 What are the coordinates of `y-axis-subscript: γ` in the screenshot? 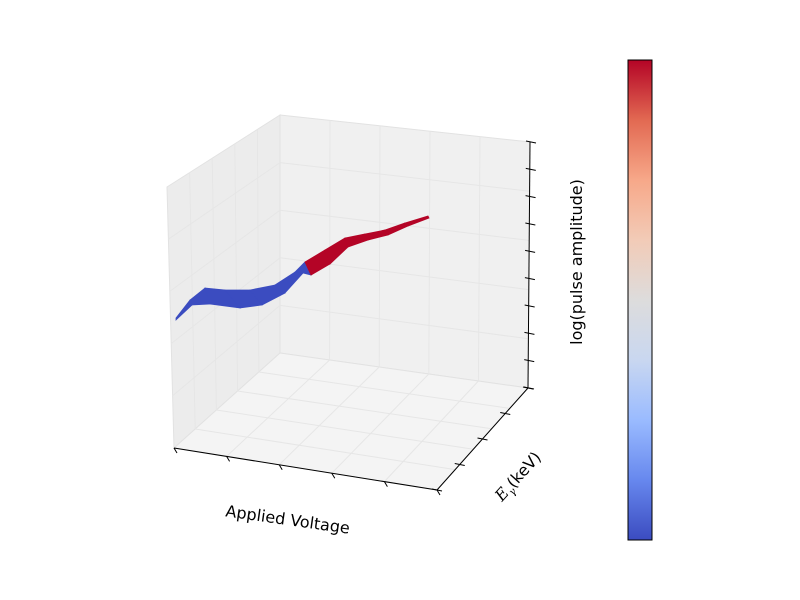 It's located at (513, 492).